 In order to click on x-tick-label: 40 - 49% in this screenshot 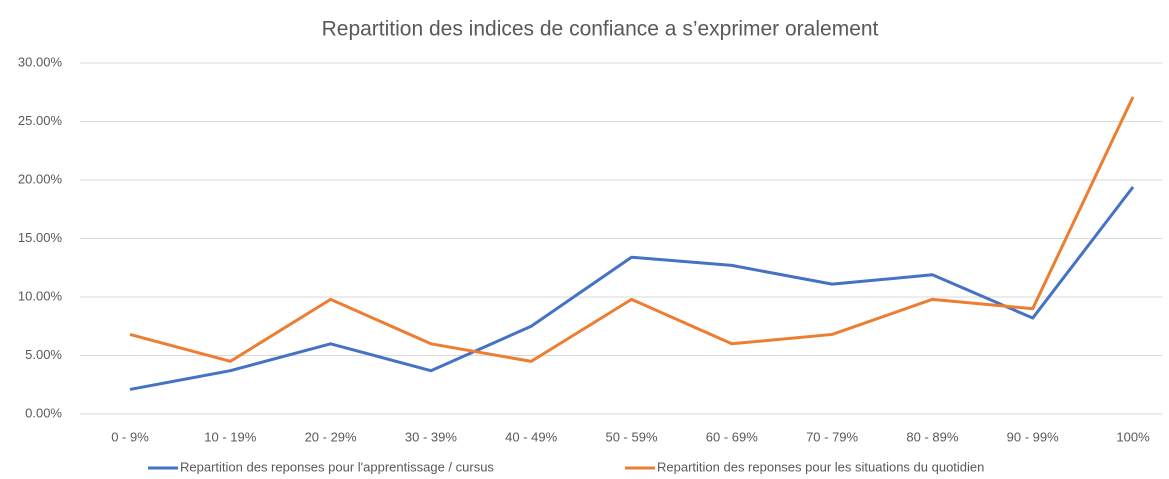, I will do `click(531, 436)`.